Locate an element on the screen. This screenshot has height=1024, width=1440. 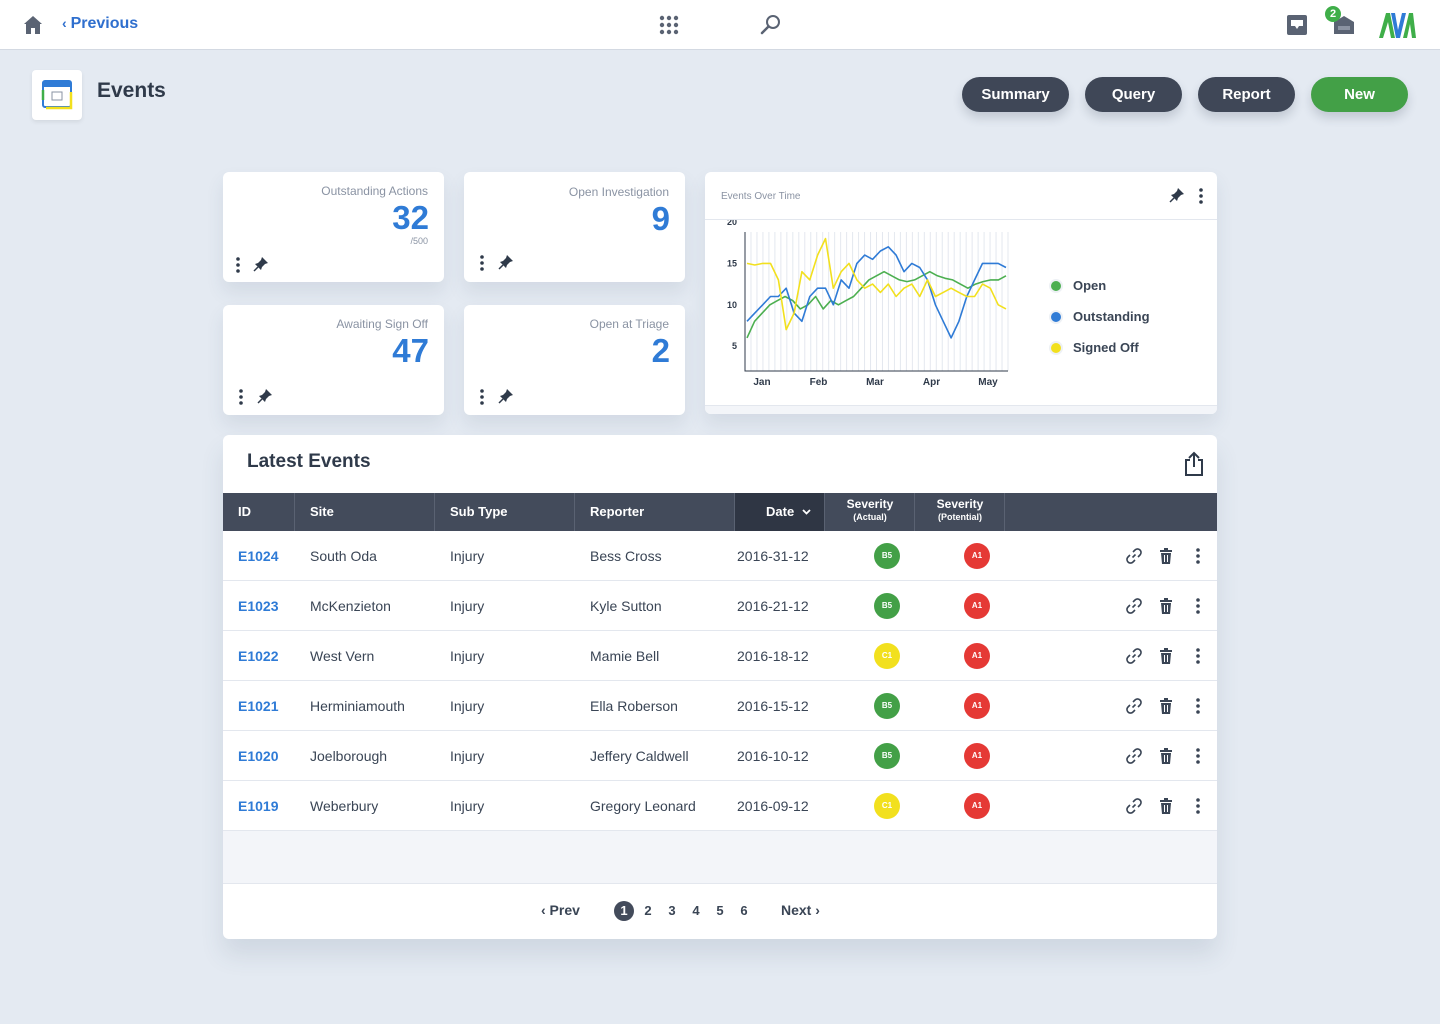
event-id-link: E1019 is located at coordinates (258, 806).